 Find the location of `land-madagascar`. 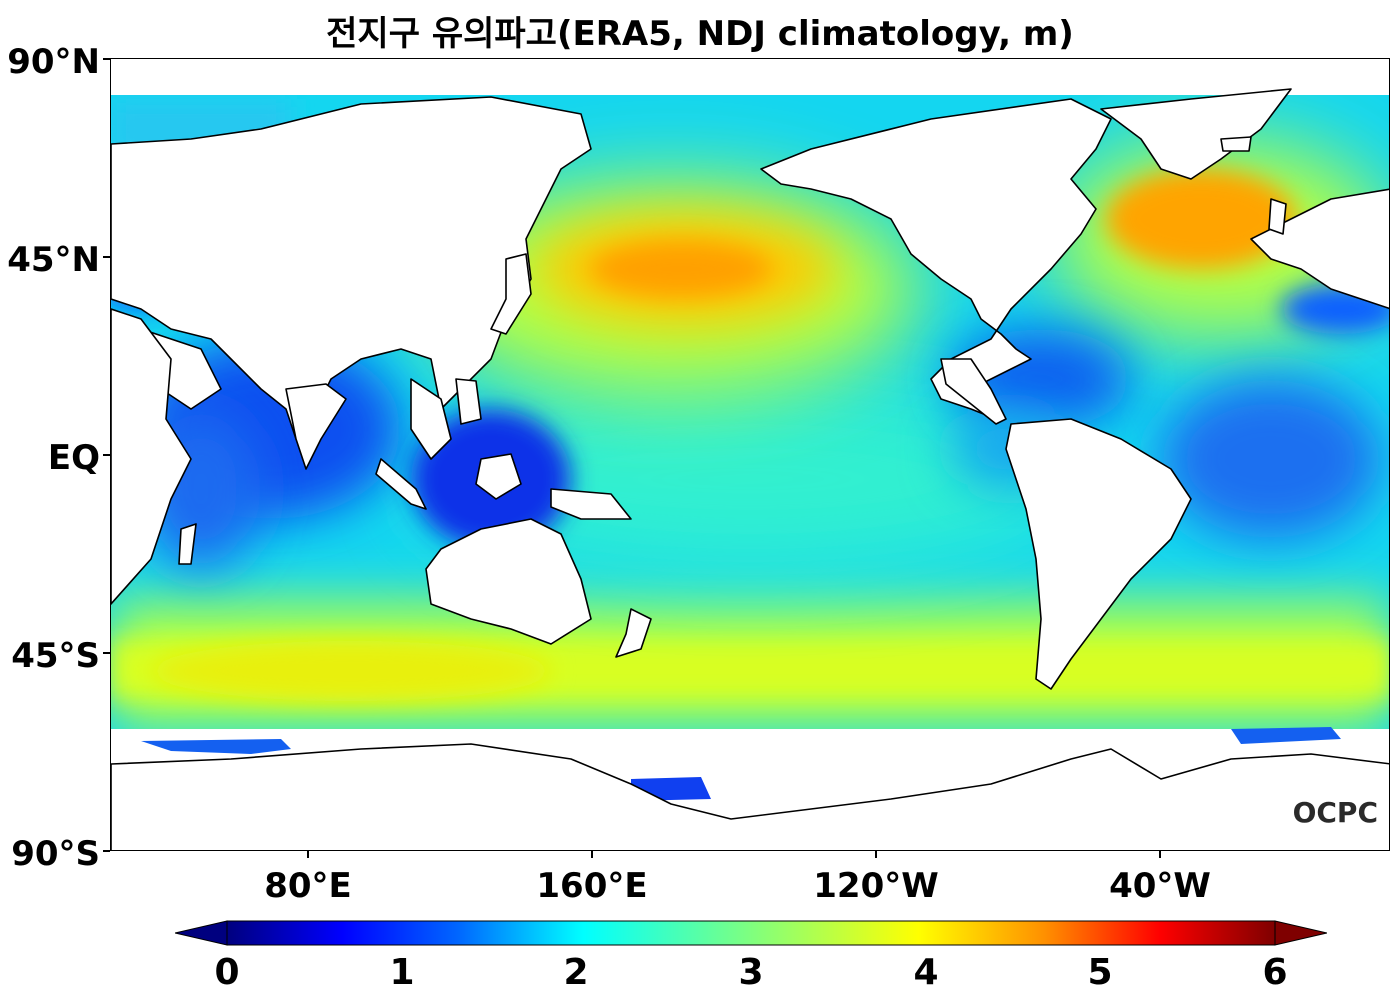

land-madagascar is located at coordinates (187, 544).